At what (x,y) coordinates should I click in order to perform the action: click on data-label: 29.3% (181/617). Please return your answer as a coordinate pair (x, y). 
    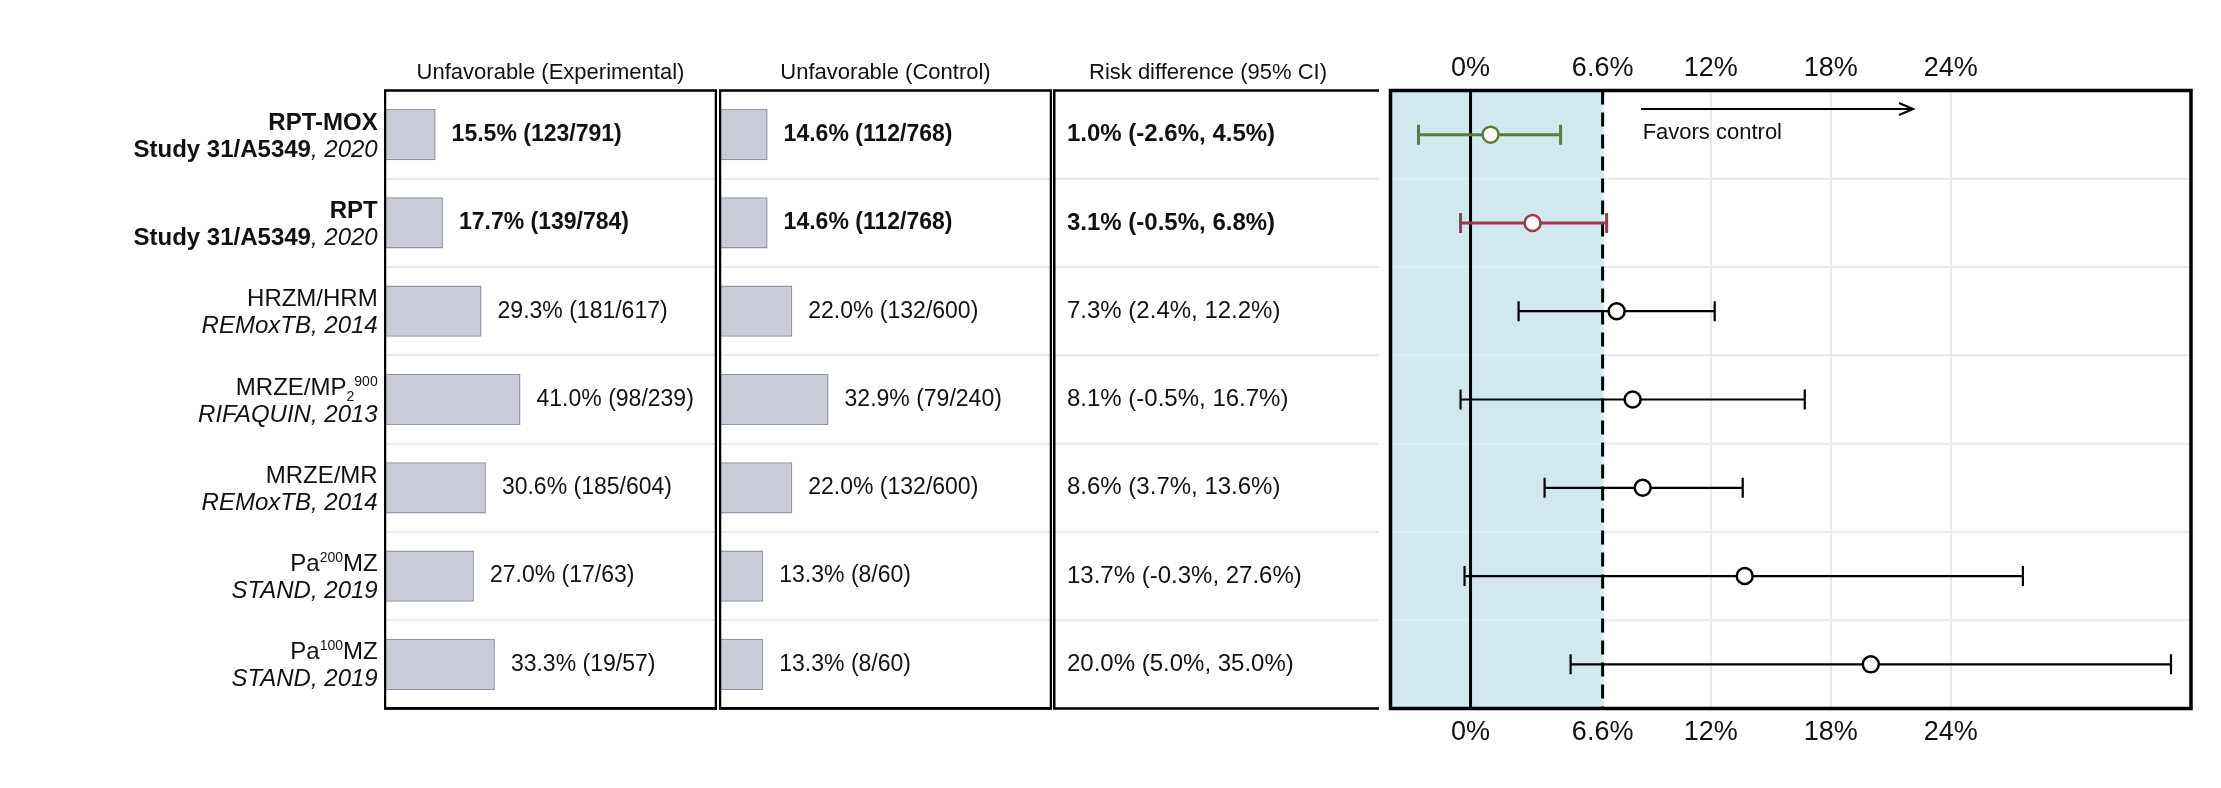
    Looking at the image, I should click on (582, 309).